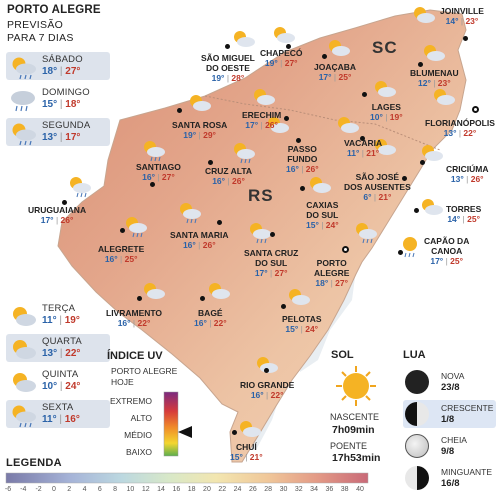  What do you see at coordinates (49, 320) in the screenshot?
I see `forecast-min: 11°` at bounding box center [49, 320].